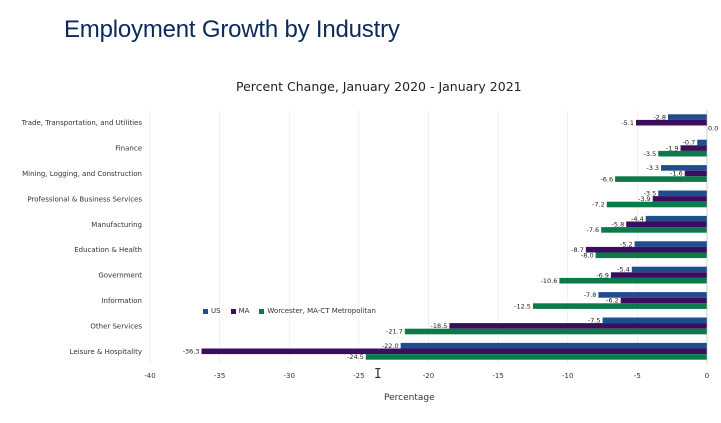  I want to click on data-label: -7.2, so click(598, 205).